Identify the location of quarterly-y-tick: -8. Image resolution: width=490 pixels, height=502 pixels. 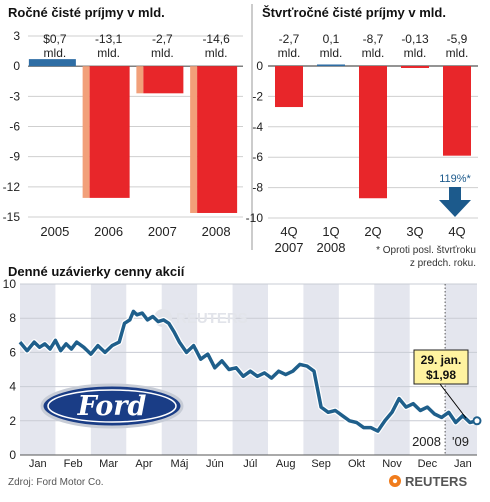
(257, 188).